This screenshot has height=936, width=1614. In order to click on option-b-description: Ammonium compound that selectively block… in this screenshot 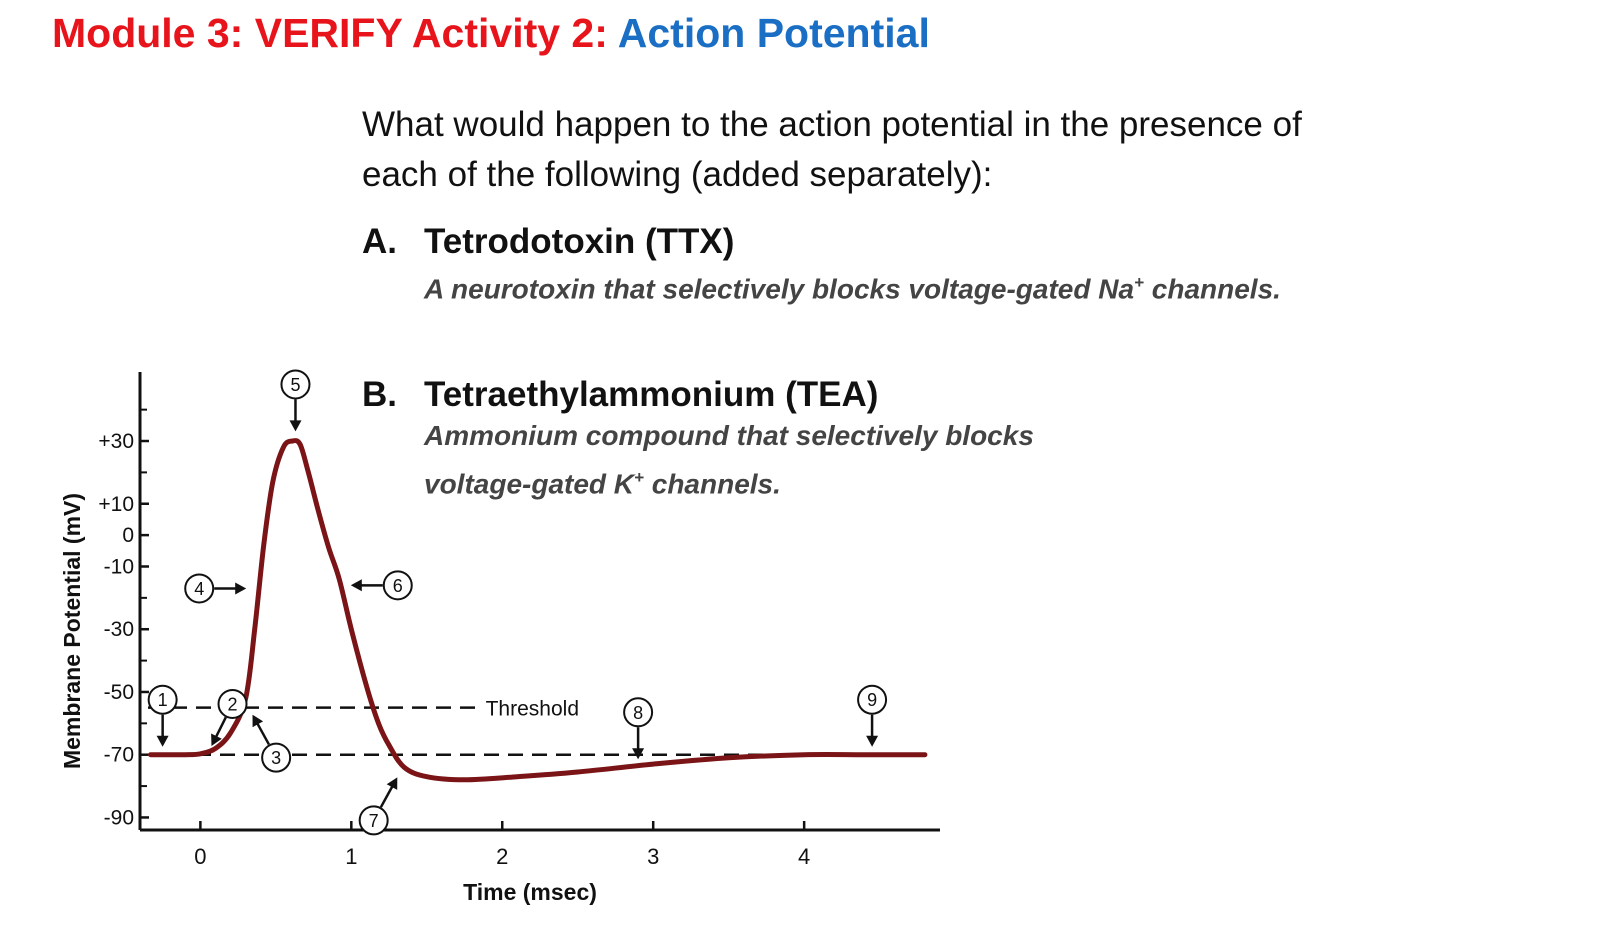, I will do `click(744, 460)`.